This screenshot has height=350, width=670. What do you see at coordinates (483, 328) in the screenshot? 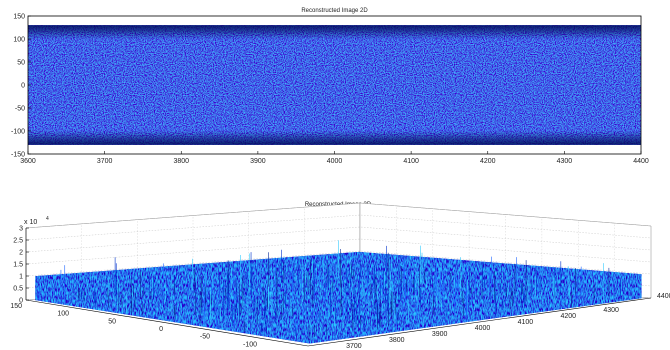
I see `chart-3d-x-tick-label: 4000` at bounding box center [483, 328].